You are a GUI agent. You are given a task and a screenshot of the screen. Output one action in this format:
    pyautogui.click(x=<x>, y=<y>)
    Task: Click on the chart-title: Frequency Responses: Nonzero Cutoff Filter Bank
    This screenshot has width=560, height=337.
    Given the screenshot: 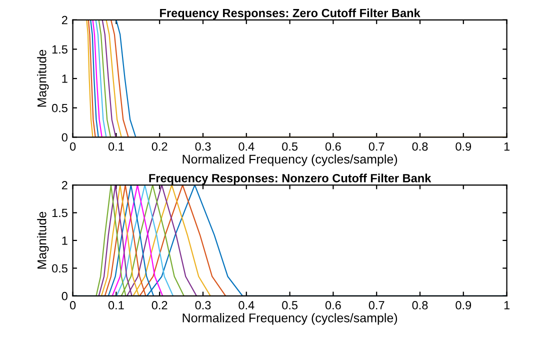 What is the action you would take?
    pyautogui.click(x=290, y=179)
    